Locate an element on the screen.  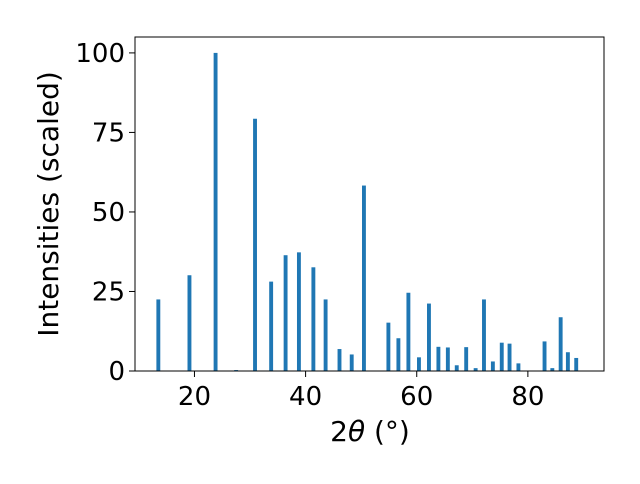
x-axis-label-symbol: θ is located at coordinates (356, 431).